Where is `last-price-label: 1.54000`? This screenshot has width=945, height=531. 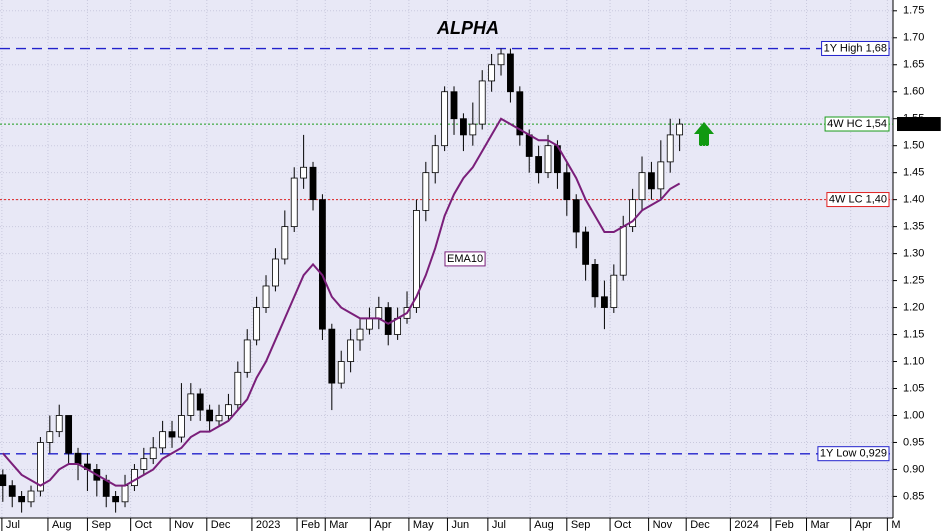 last-price-label: 1.54000 is located at coordinates (919, 124).